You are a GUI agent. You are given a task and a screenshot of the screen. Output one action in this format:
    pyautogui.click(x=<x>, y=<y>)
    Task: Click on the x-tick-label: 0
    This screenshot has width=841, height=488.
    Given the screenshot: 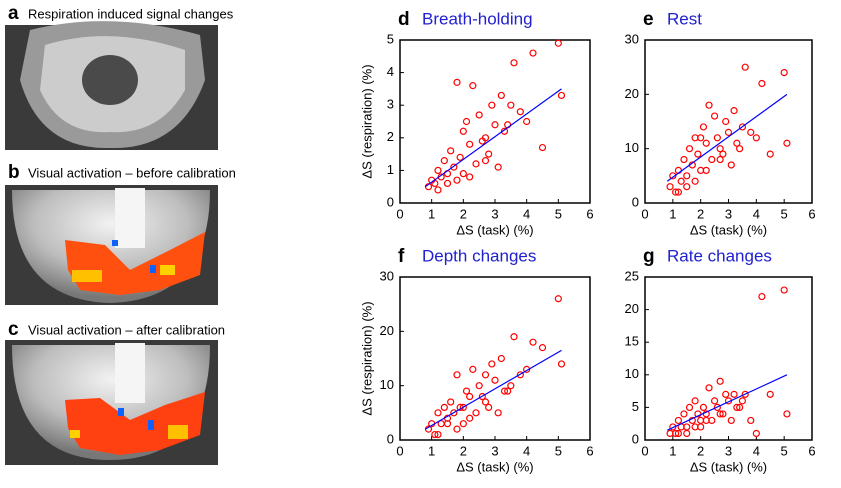 What is the action you would take?
    pyautogui.click(x=644, y=450)
    